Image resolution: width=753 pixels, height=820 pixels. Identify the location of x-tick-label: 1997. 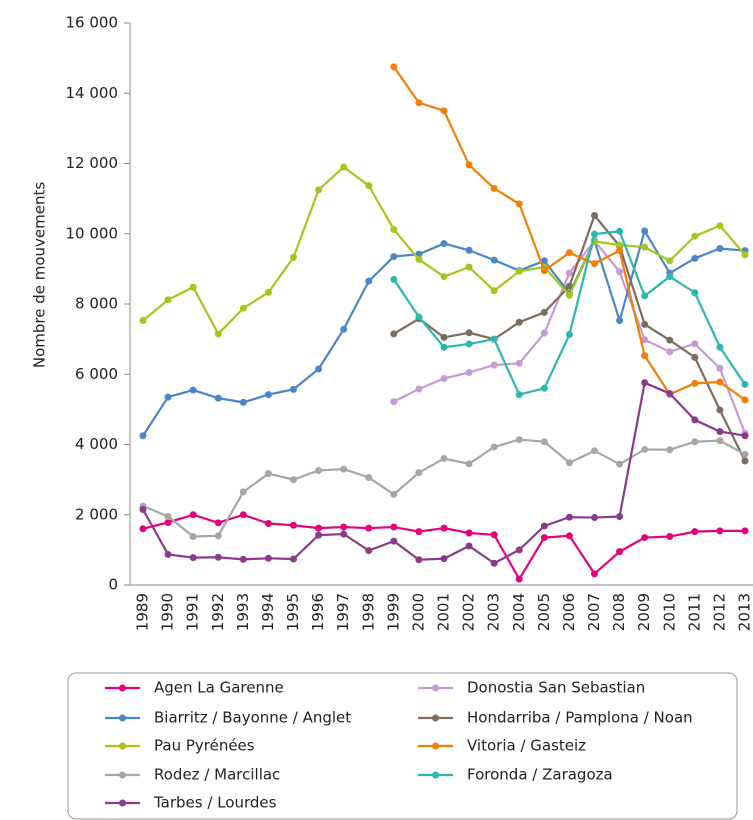
(343, 612).